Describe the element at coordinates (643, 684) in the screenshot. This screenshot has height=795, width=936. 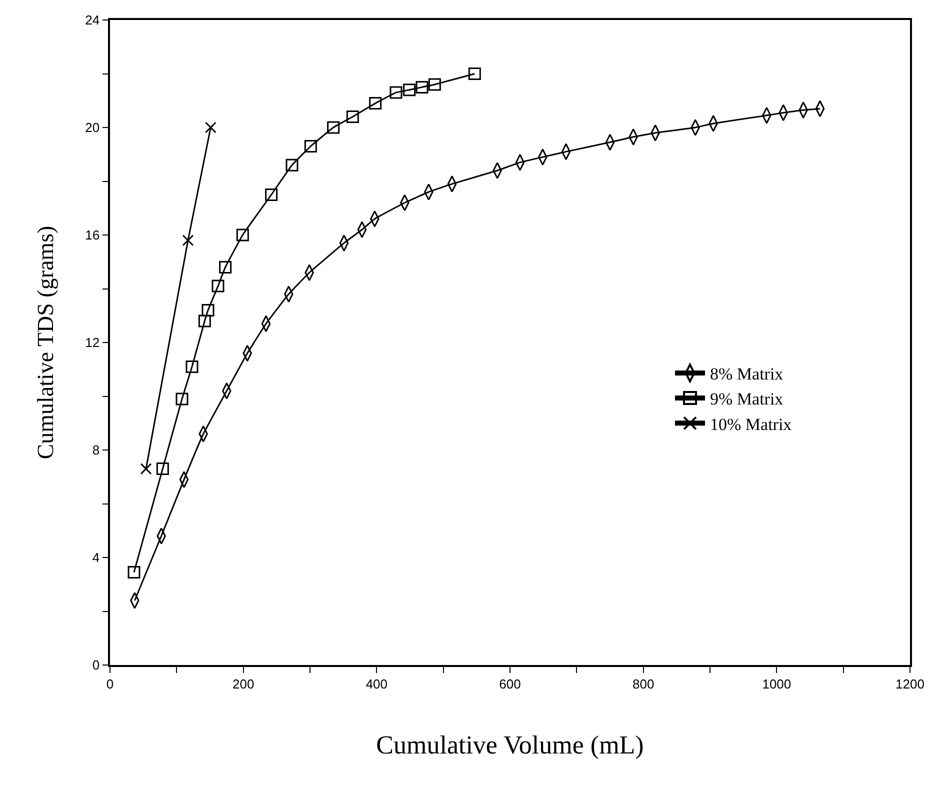
I see `x-tick-label: 800` at that location.